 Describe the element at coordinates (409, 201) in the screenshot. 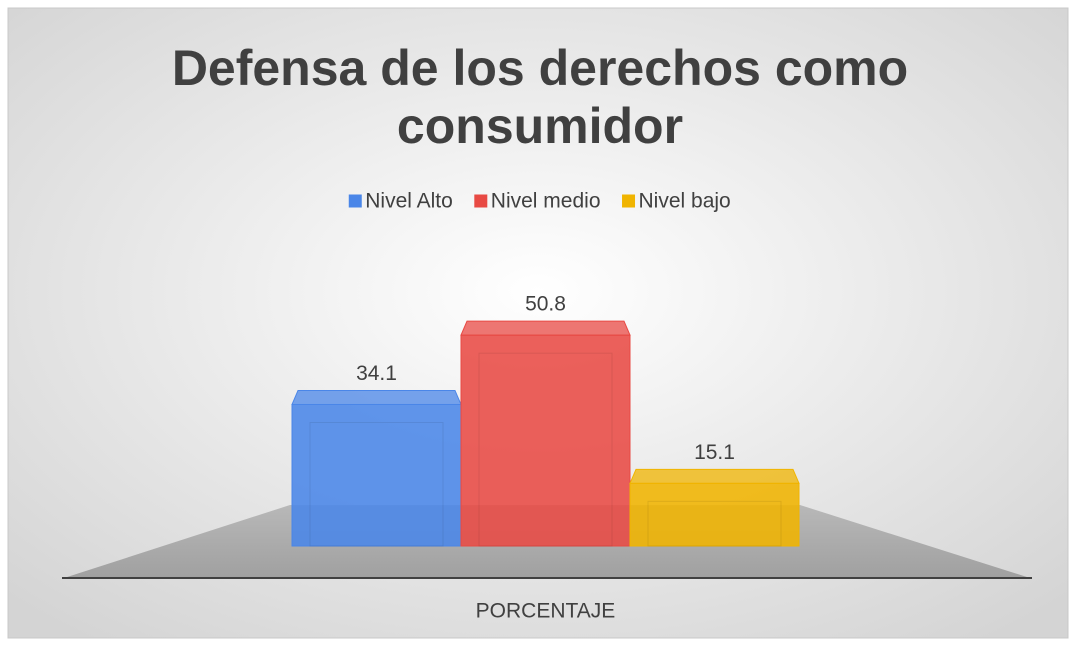

I see `legend-label: Nivel Alto` at that location.